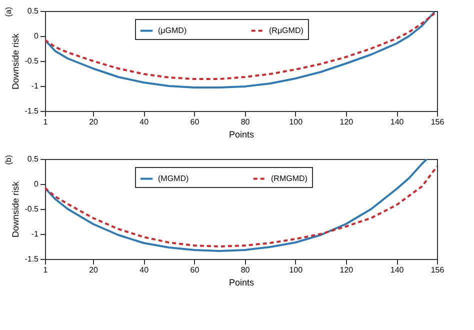  What do you see at coordinates (286, 30) in the screenshot?
I see `legend-label: (RμGMD)` at bounding box center [286, 30].